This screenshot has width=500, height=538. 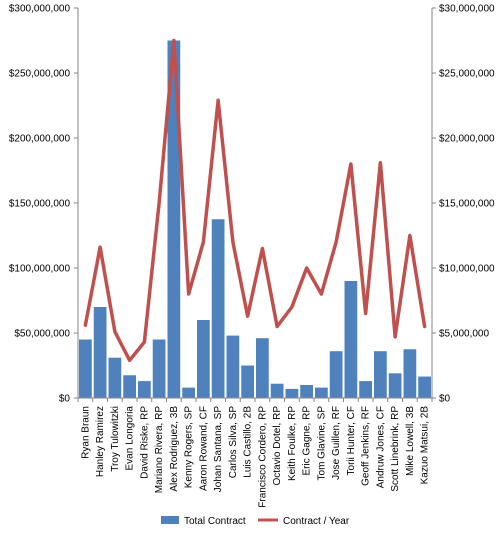 I want to click on right-tick-label: $25,000,000, so click(x=467, y=74).